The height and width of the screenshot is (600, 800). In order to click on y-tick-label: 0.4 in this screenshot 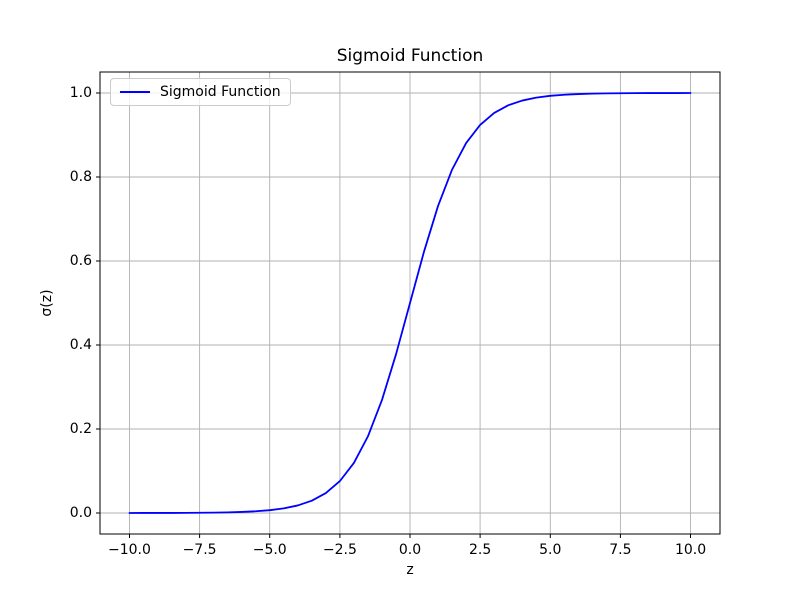, I will do `click(80, 345)`.